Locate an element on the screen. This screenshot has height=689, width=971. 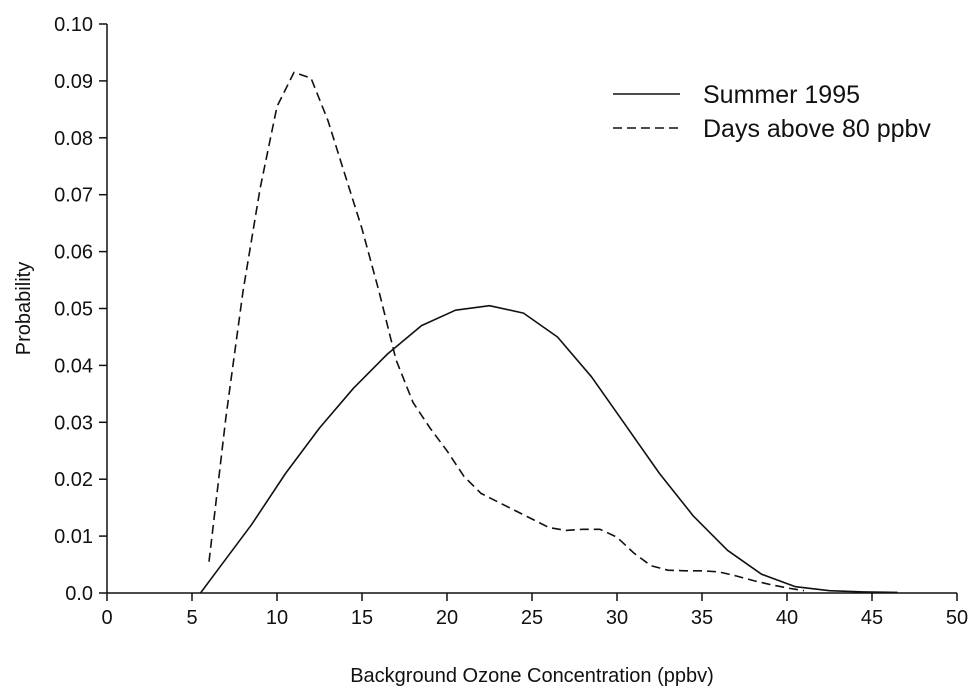
x-tick-label: 0 is located at coordinates (106, 618).